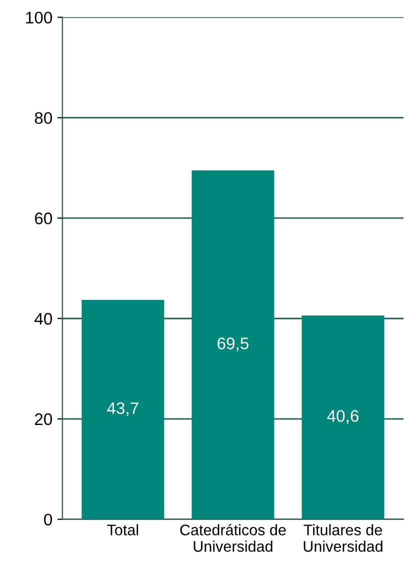 This screenshot has height=577, width=416. What do you see at coordinates (43, 419) in the screenshot?
I see `y-tick-label: 20` at bounding box center [43, 419].